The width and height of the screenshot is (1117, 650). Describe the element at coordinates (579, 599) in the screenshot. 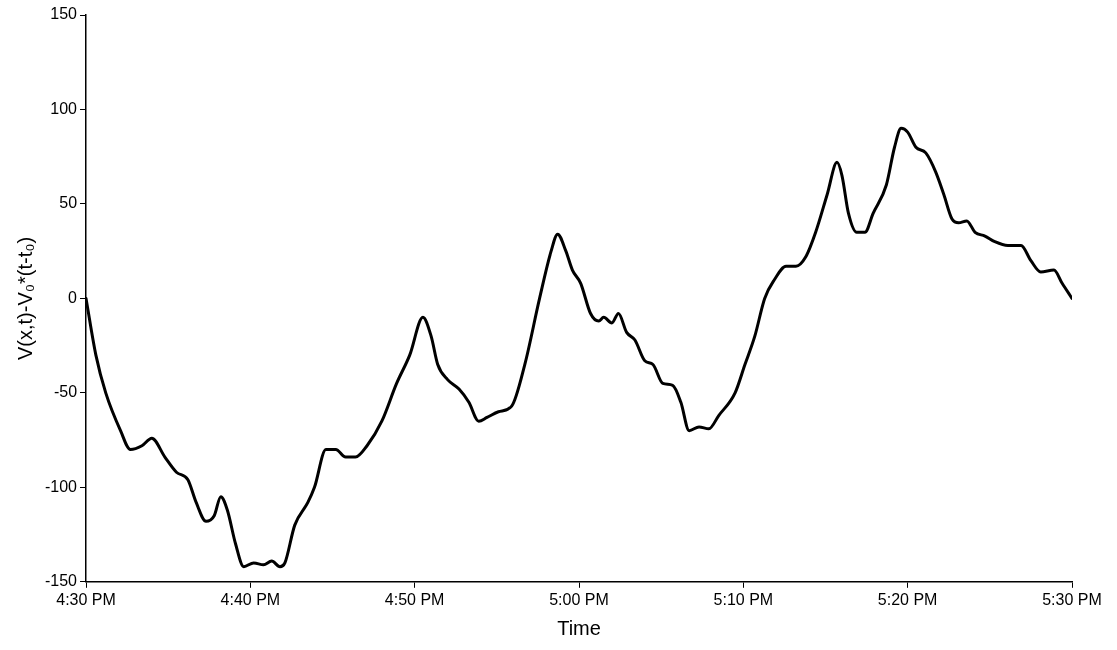

I see `x-tick-label: 5:00 PM` at that location.